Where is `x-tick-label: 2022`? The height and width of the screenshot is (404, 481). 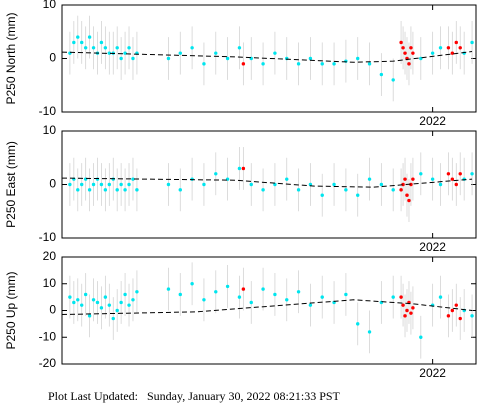 x-tick-label: 2022 is located at coordinates (432, 247).